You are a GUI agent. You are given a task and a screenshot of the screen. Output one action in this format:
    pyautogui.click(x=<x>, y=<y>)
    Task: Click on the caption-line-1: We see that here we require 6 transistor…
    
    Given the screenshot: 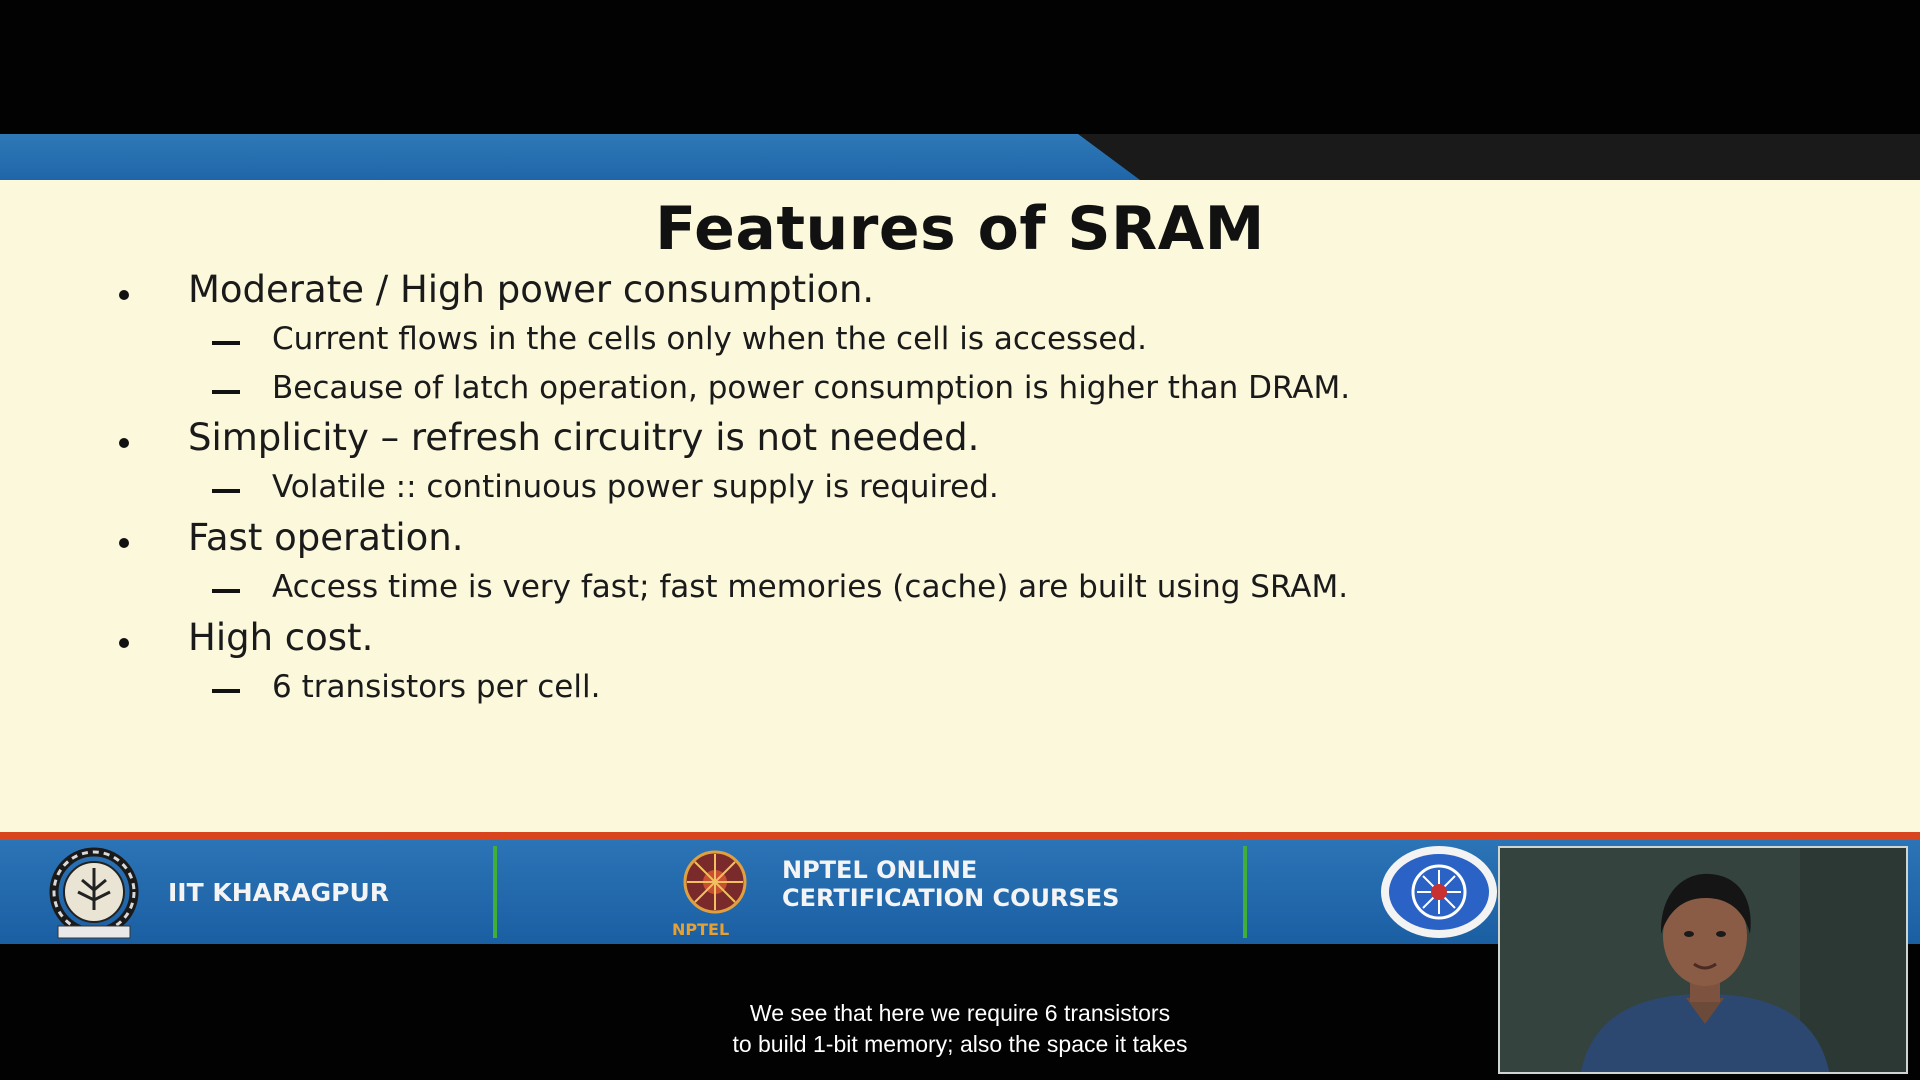 What is the action you would take?
    pyautogui.click(x=960, y=1013)
    